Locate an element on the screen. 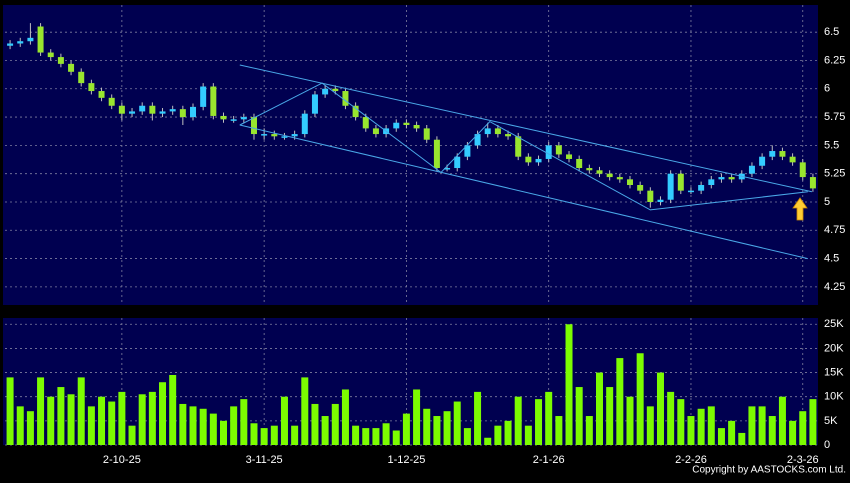  y-tick-label: 4.25 is located at coordinates (834, 287).